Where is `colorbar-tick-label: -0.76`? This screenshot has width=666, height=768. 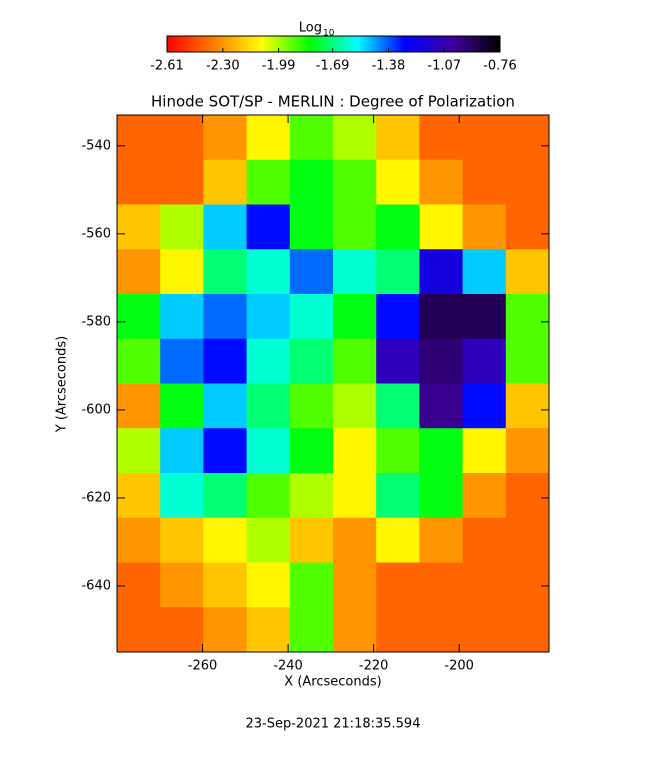
colorbar-tick-label: -0.76 is located at coordinates (500, 66).